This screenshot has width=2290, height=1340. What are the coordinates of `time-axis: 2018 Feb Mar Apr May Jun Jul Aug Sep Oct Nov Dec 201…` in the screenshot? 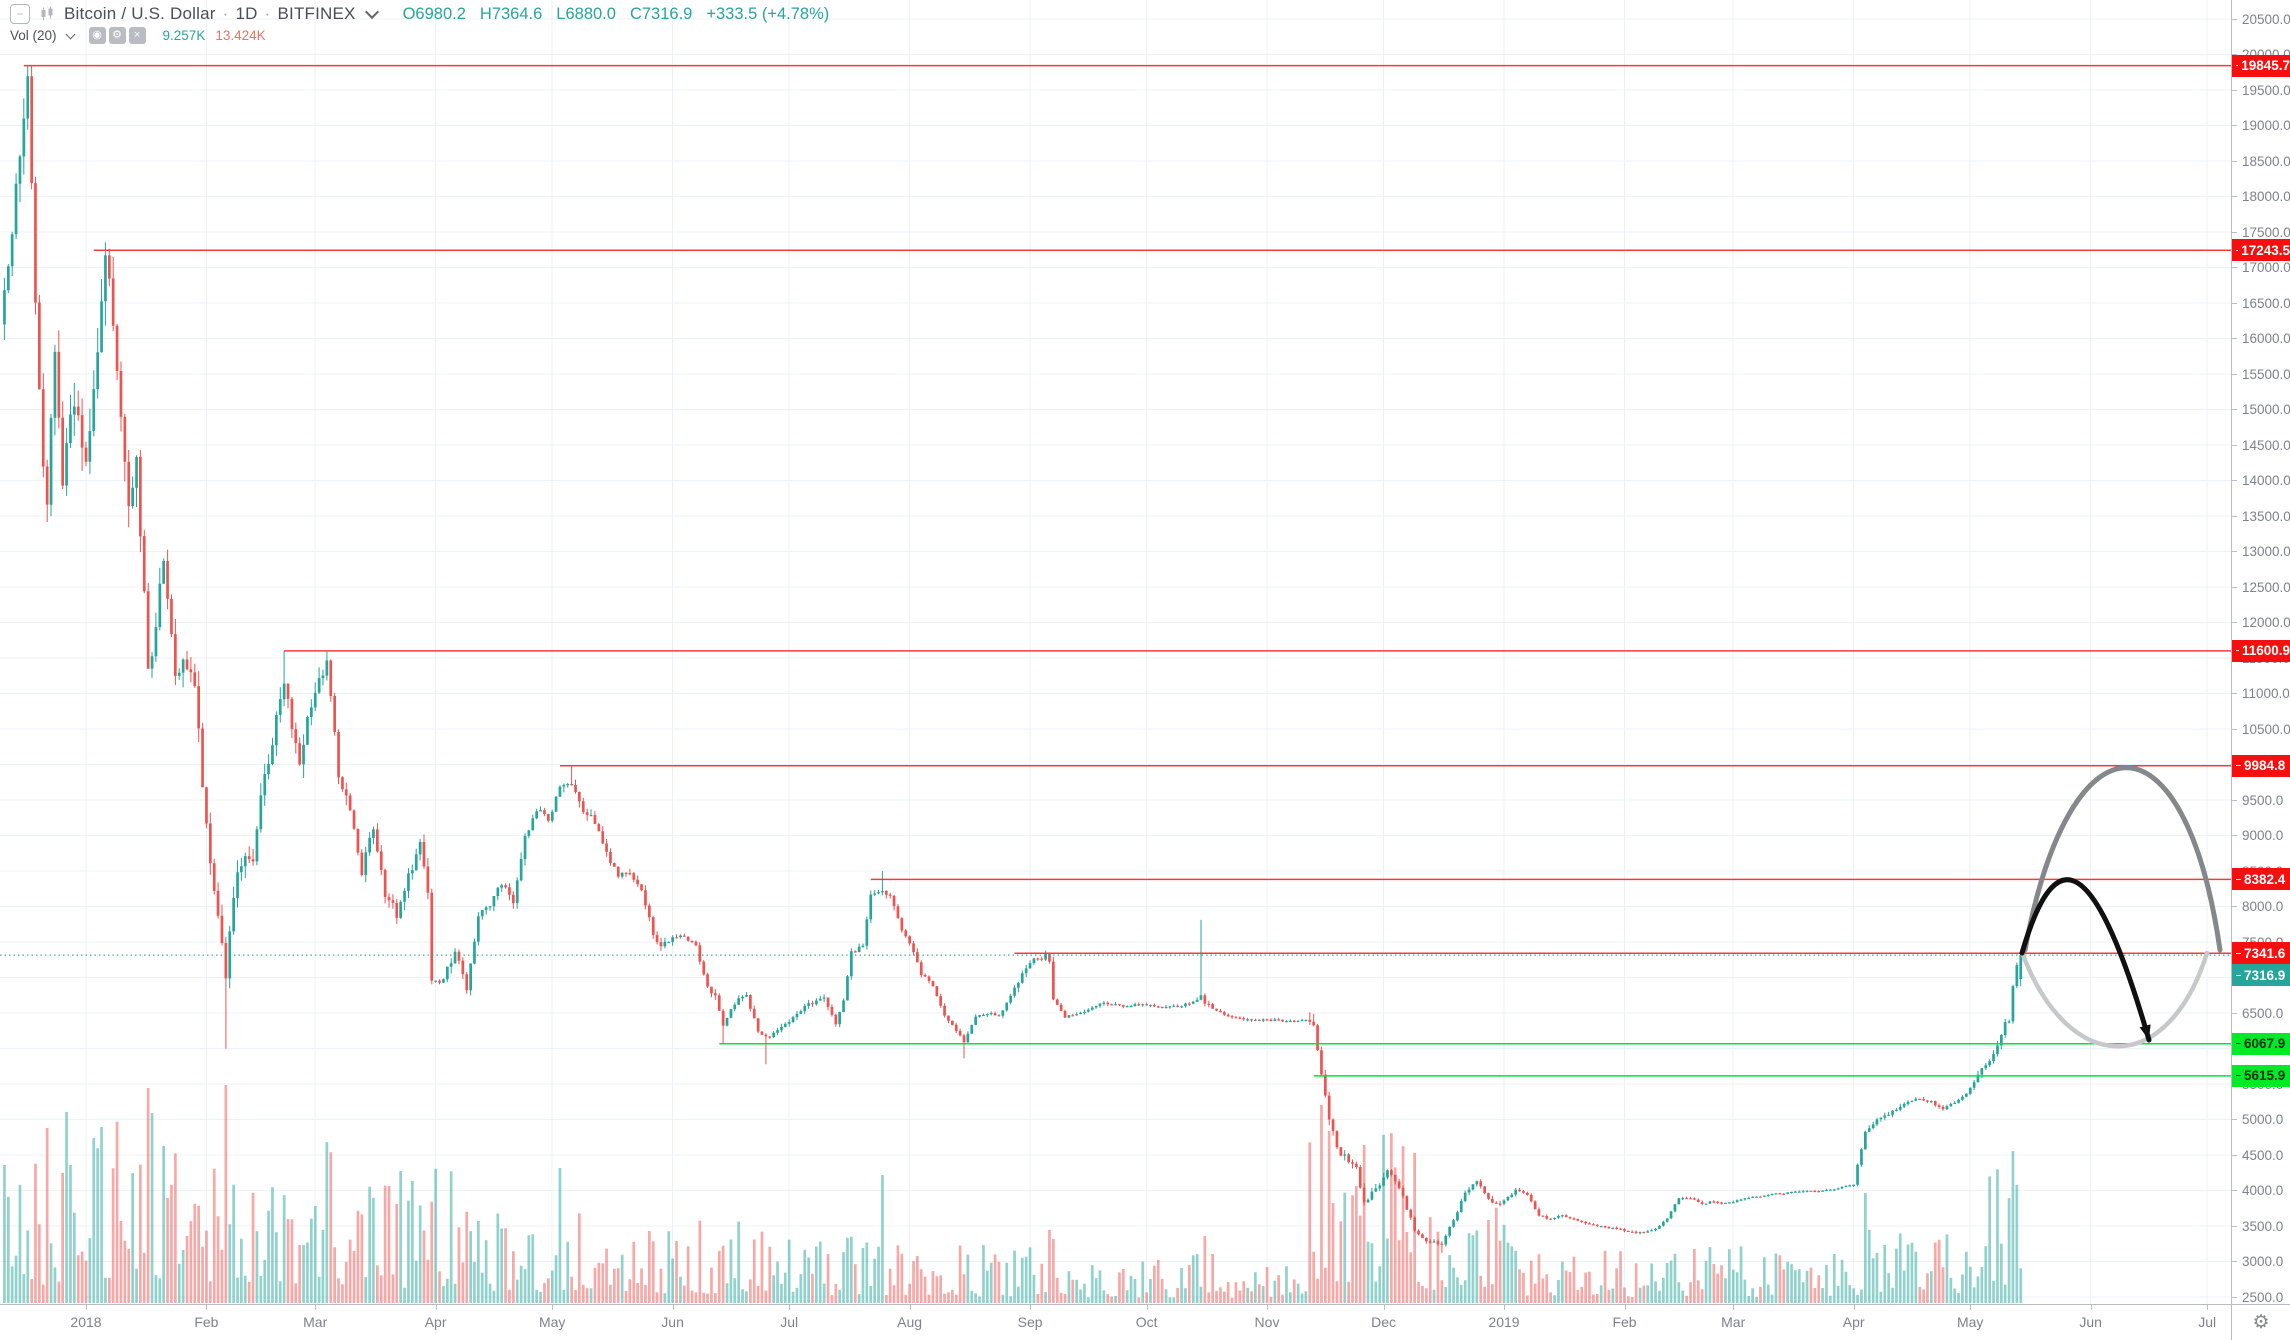 It's located at (1116, 1322).